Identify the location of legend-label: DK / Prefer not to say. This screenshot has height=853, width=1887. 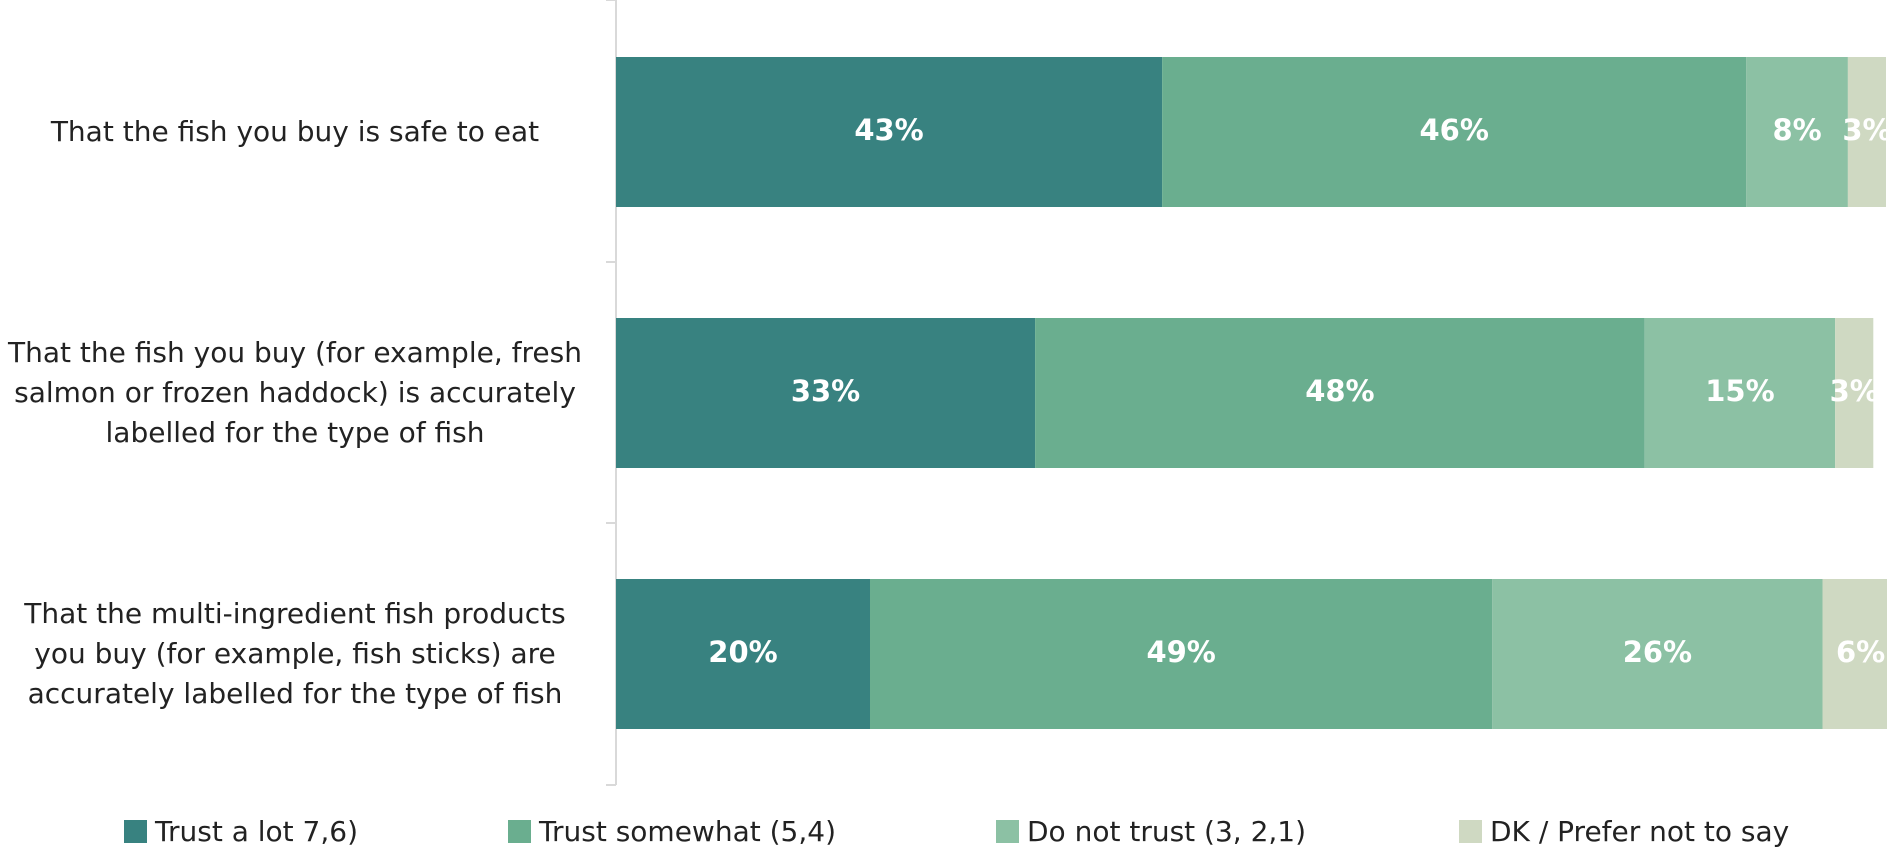
(1640, 831).